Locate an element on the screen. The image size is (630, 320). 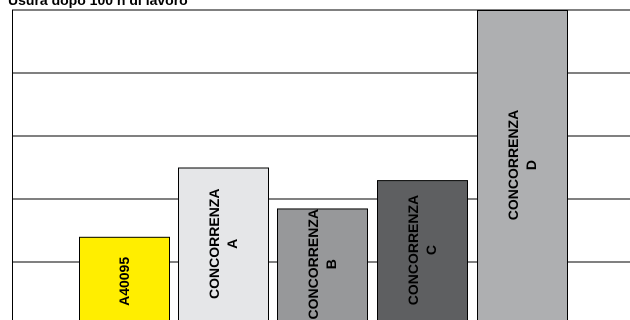
chart-title: Usura dopo 100 h di lavoro is located at coordinates (98, 4).